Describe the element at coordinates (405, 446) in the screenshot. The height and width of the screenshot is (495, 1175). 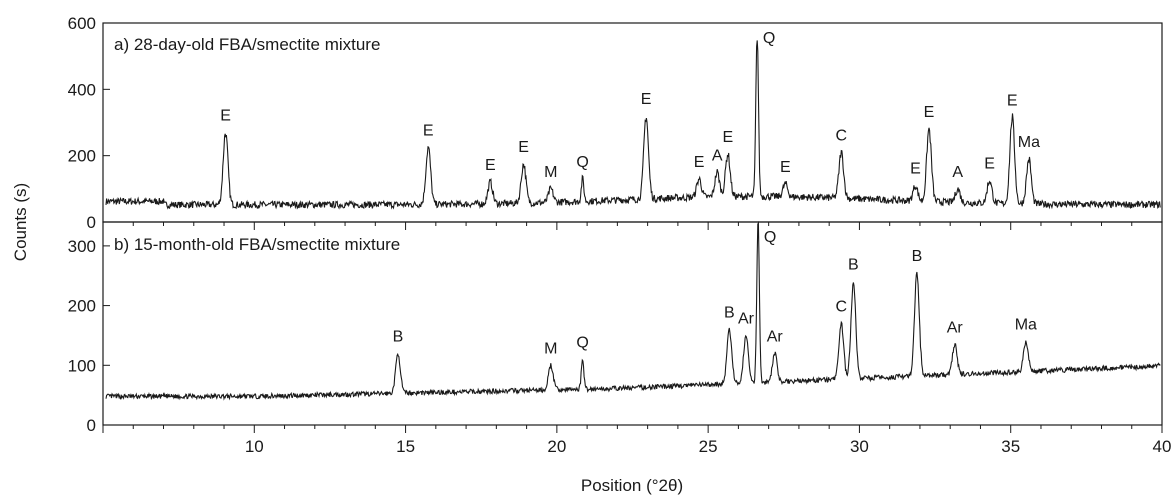
I see `x-tick-label: 15` at that location.